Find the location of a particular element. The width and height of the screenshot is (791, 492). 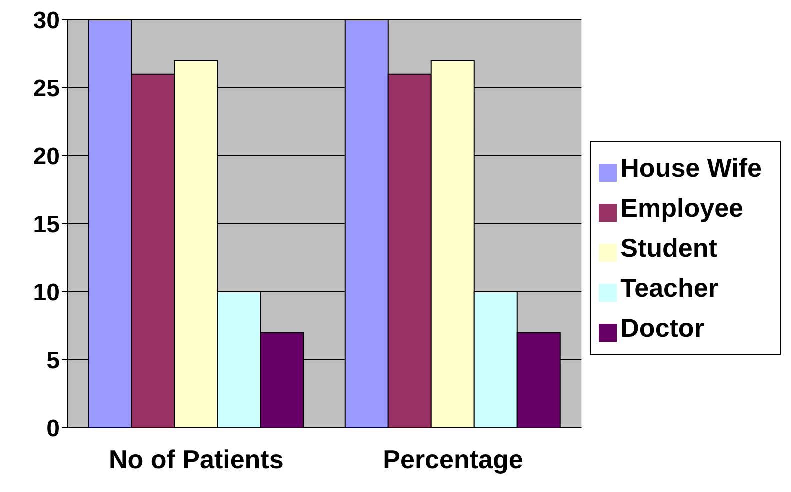

y-tick-label: 25 is located at coordinates (46, 89).